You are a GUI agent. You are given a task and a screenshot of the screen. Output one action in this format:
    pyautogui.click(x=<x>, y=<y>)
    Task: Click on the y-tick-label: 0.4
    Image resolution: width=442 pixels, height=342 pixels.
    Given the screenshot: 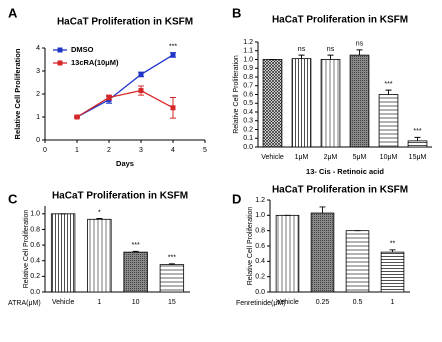 What is the action you would take?
    pyautogui.click(x=248, y=112)
    